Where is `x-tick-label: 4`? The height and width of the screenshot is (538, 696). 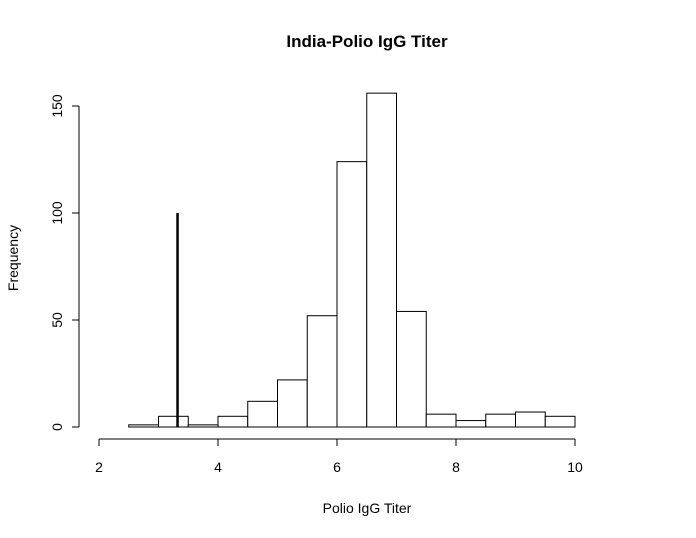
x-tick-label: 4 is located at coordinates (218, 467).